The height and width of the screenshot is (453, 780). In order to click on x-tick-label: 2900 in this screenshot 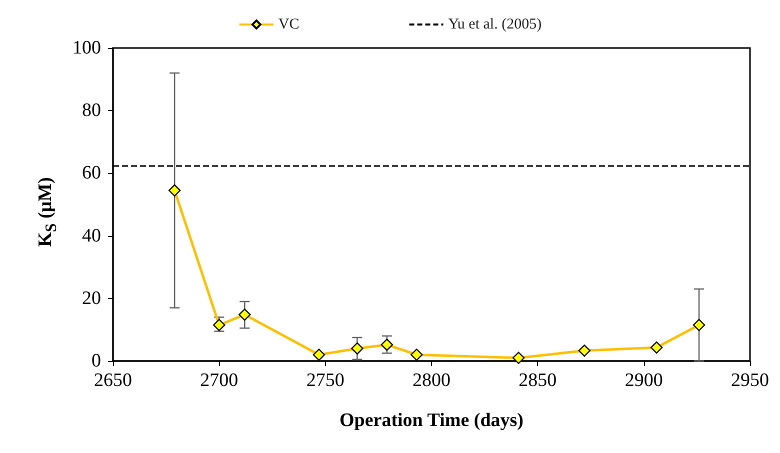, I will do `click(643, 380)`.